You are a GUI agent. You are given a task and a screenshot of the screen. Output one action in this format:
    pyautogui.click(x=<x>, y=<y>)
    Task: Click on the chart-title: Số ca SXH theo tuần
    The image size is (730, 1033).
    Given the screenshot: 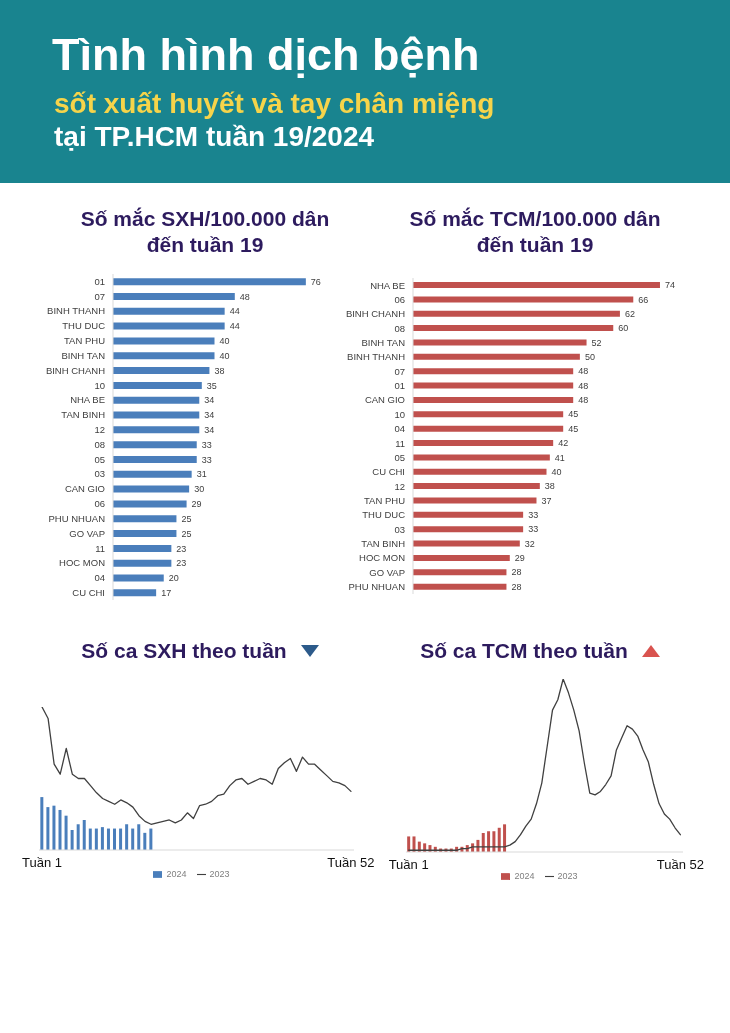 What is the action you would take?
    pyautogui.click(x=184, y=651)
    